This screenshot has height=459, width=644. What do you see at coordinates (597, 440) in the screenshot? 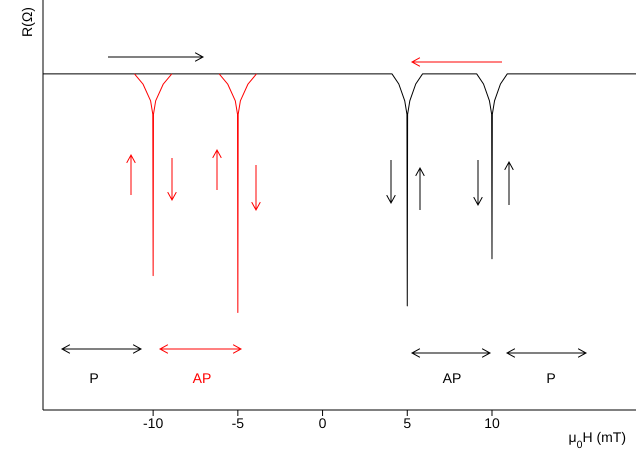
I see `x-axis-title: μ$_{0}$H (mT)` at bounding box center [597, 440].